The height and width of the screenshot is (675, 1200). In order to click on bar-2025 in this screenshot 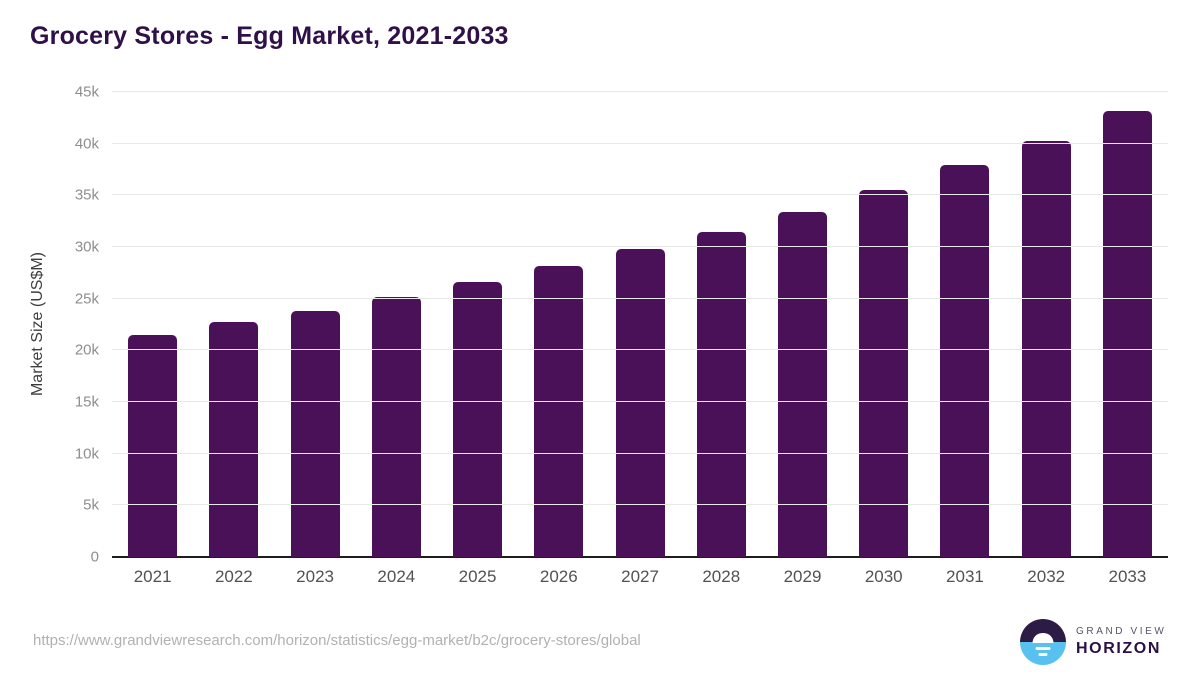, I will do `click(478, 419)`.